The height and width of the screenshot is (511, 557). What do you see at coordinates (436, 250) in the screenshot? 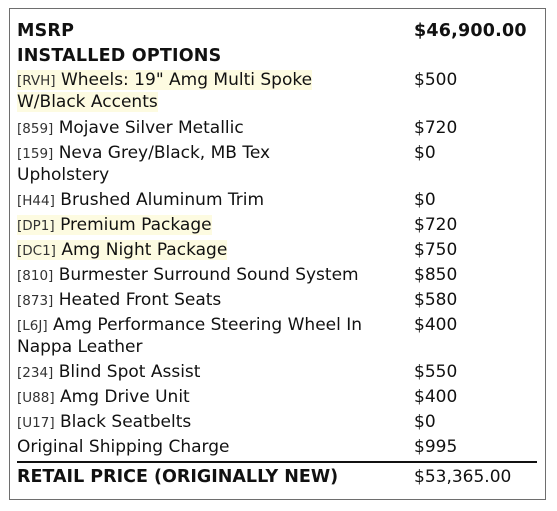
I see `option-price: $750` at bounding box center [436, 250].